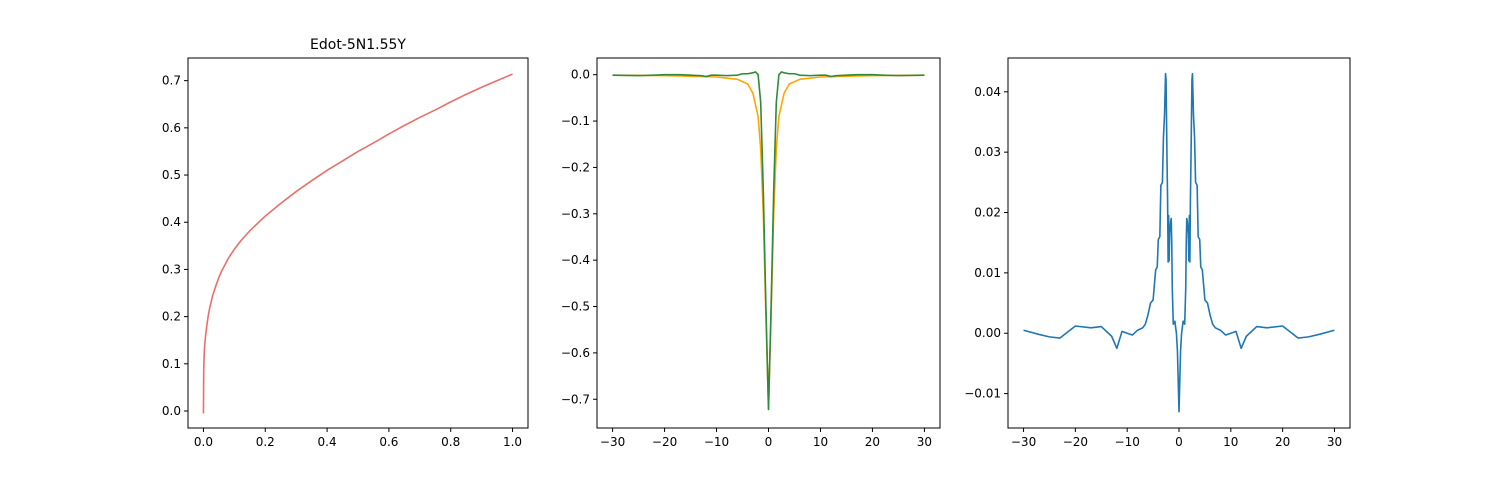  Describe the element at coordinates (358, 45) in the screenshot. I see `chart-title: Edot-5N1.55Y` at that location.